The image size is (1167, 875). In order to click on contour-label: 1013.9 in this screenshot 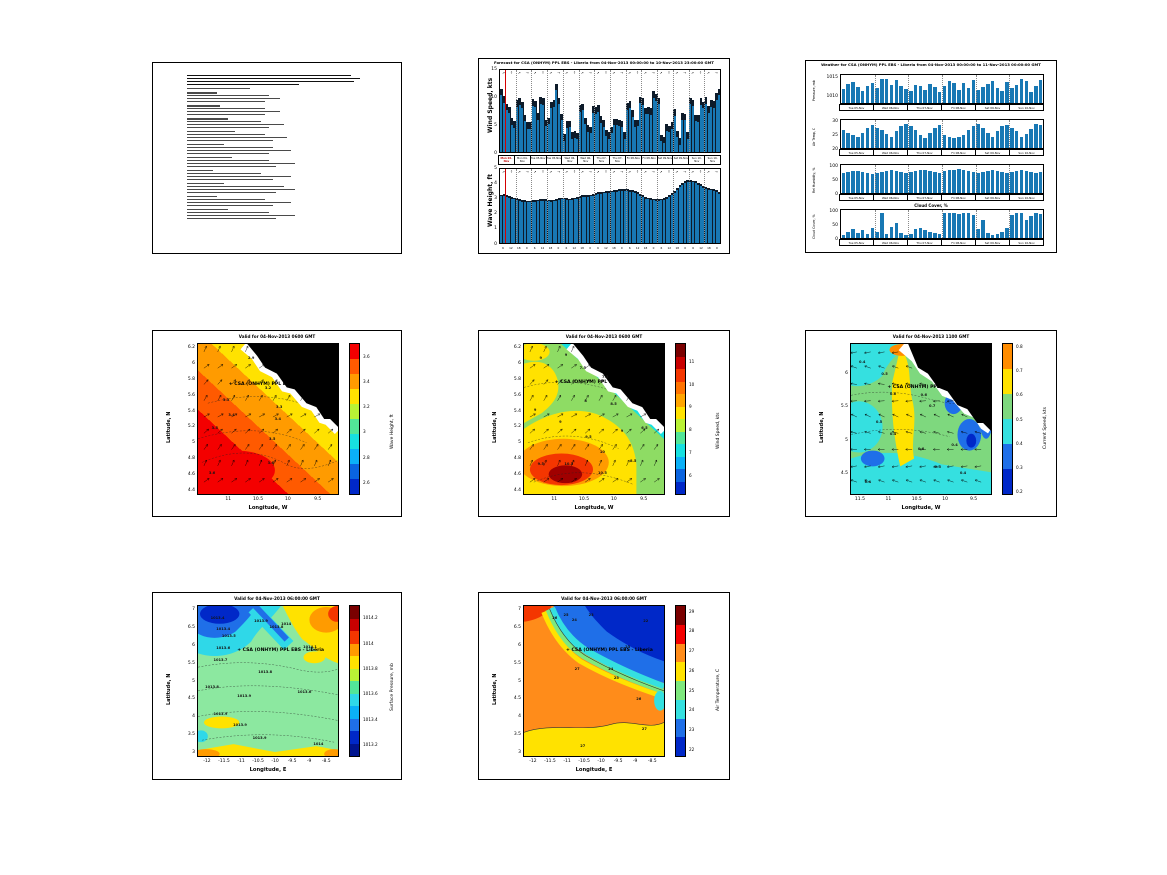, I will do `click(244, 696)`.